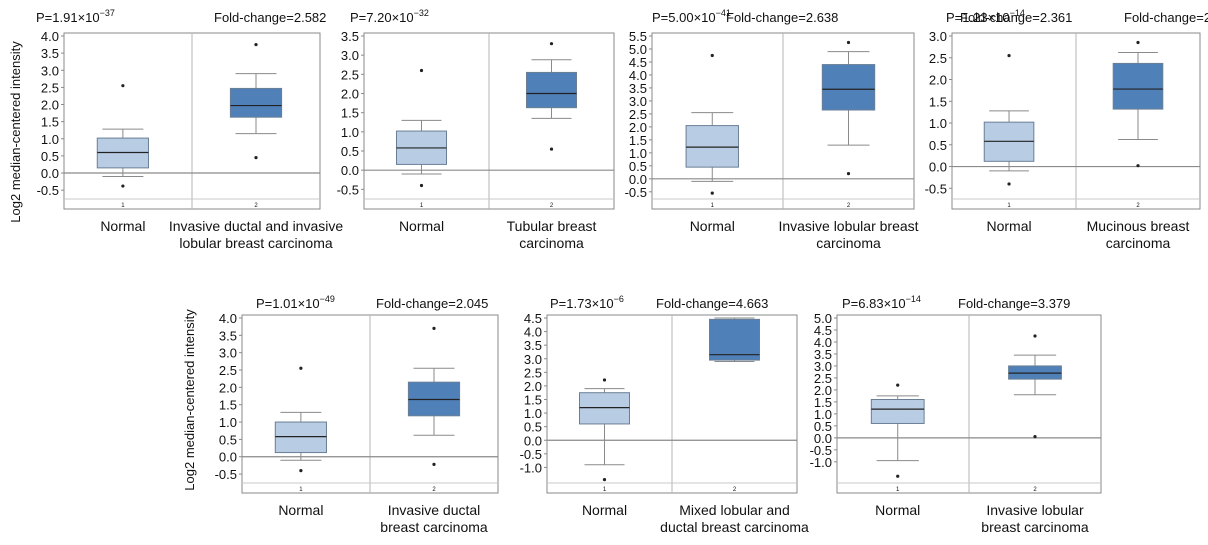 Image resolution: width=1208 pixels, height=545 pixels. What do you see at coordinates (985, 16) in the screenshot?
I see `p-value-label: P=1.23×10−14` at bounding box center [985, 16].